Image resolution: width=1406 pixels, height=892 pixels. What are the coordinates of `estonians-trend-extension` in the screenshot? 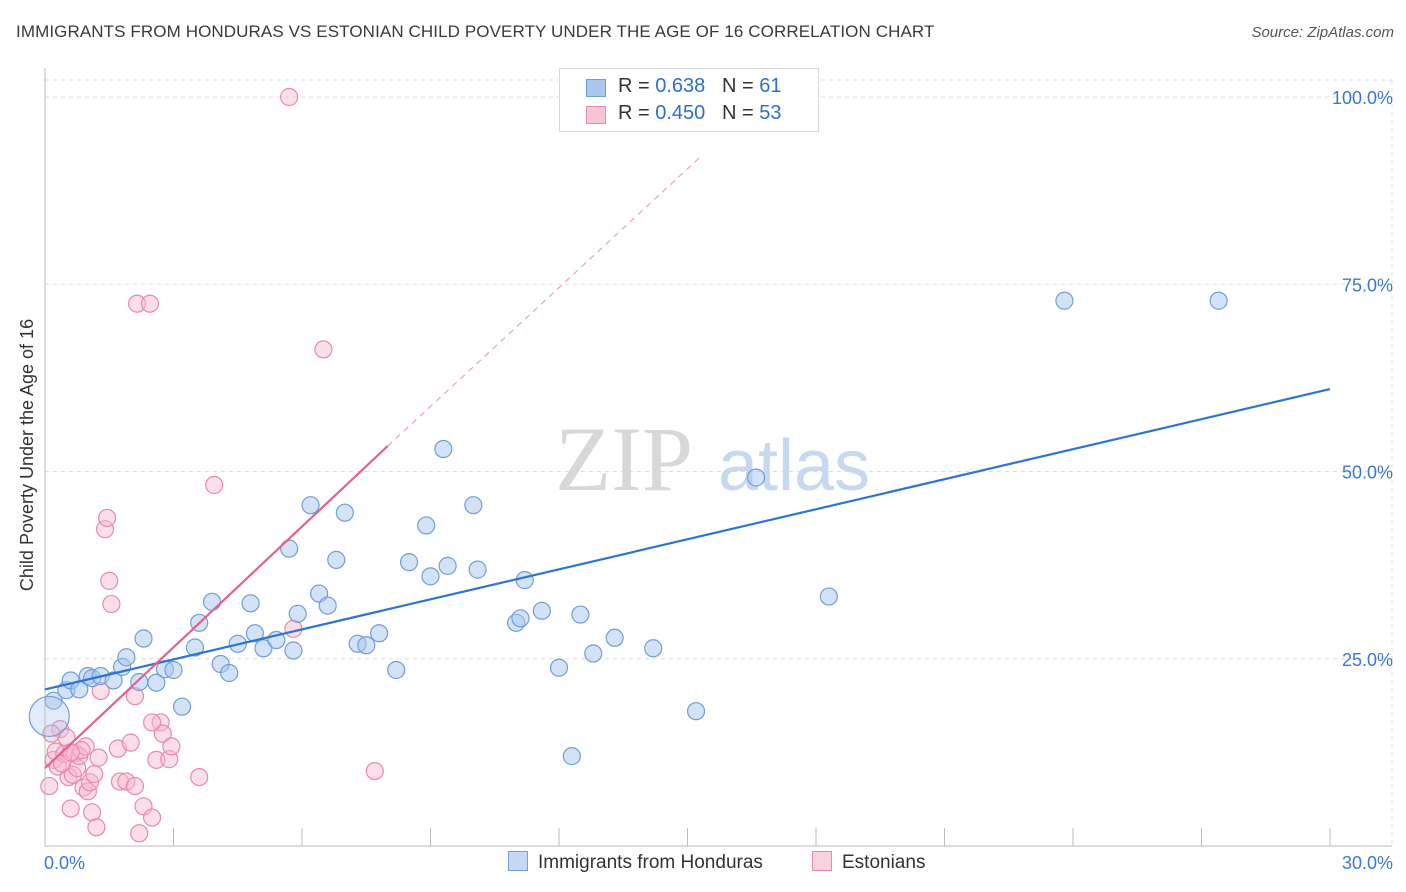 It's located at (544, 301).